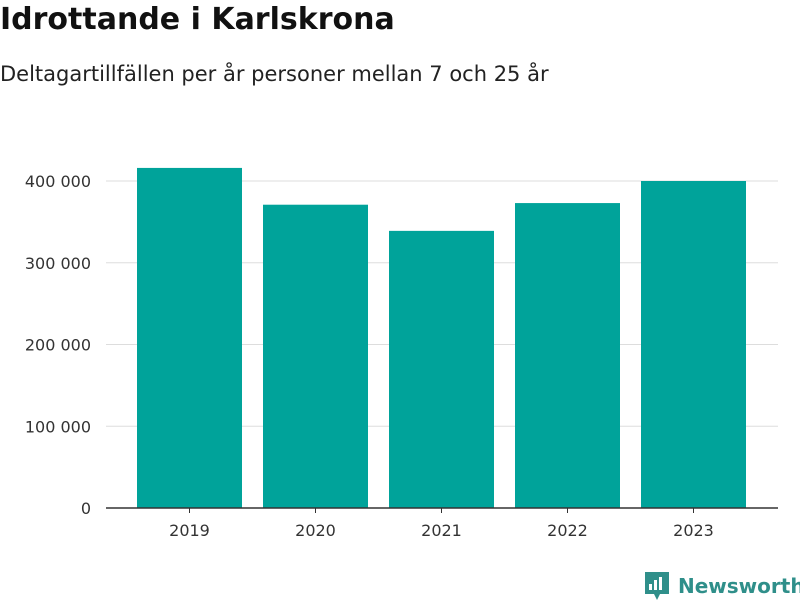  Describe the element at coordinates (58, 181) in the screenshot. I see `y-tick-label: 400 000` at that location.